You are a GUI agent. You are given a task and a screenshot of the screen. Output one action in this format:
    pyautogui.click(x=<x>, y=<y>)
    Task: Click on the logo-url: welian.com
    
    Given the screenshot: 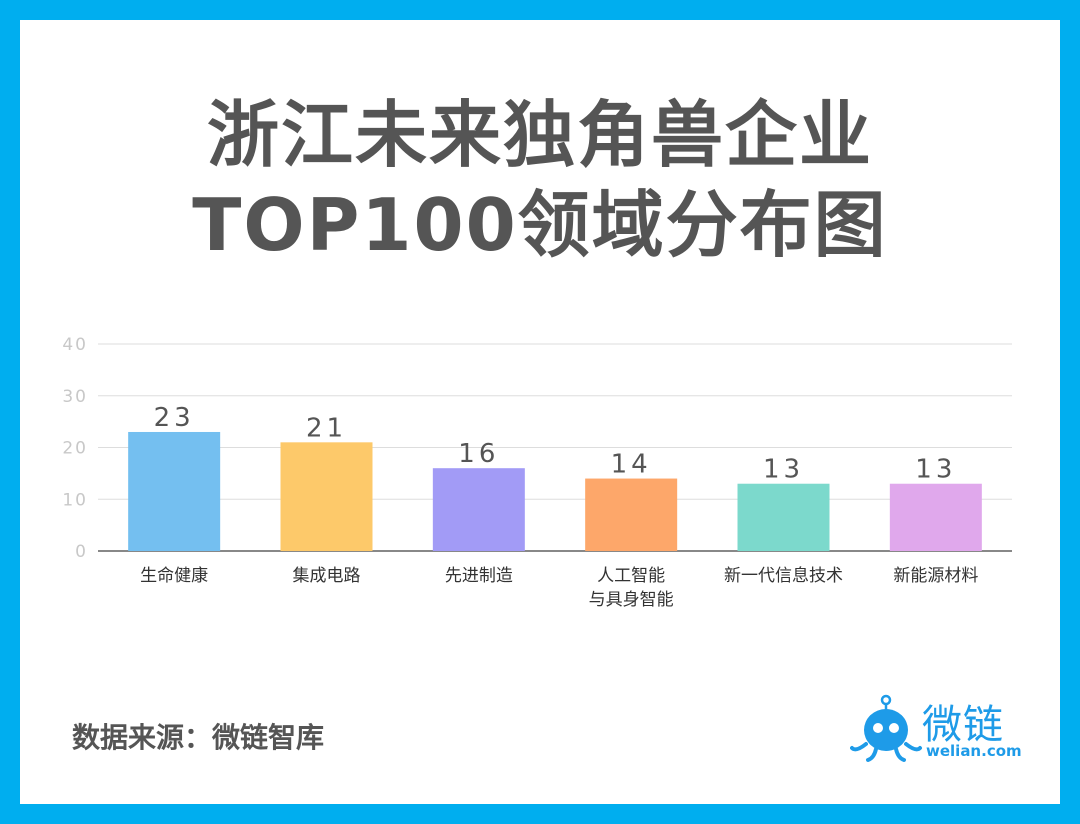 What is the action you would take?
    pyautogui.click(x=974, y=751)
    